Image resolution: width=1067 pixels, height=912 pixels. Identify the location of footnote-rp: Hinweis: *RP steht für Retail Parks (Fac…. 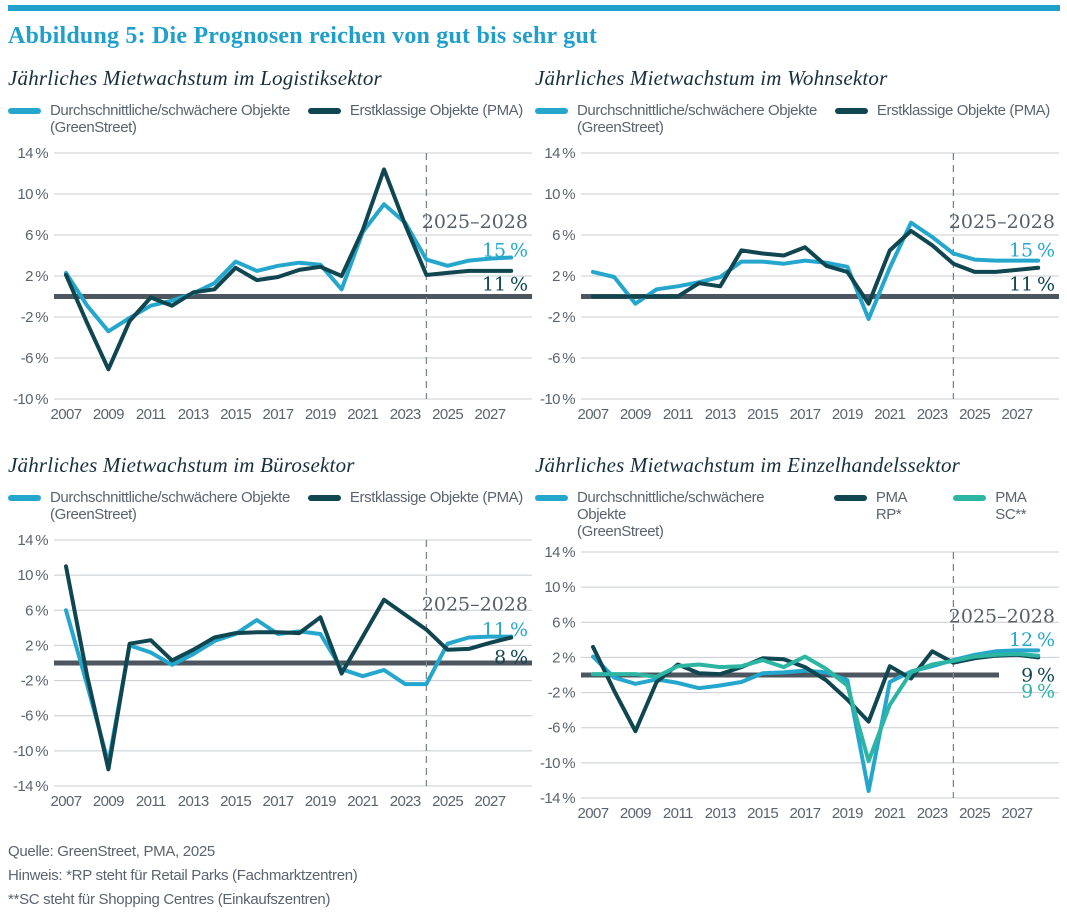
(183, 876).